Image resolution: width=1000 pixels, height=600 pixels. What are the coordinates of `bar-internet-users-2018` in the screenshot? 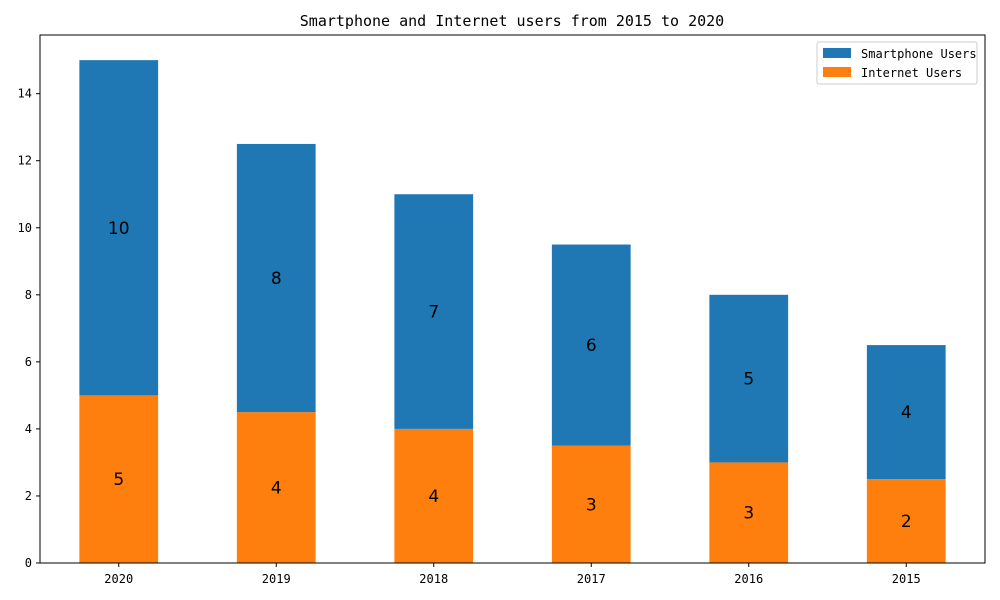 It's located at (434, 495).